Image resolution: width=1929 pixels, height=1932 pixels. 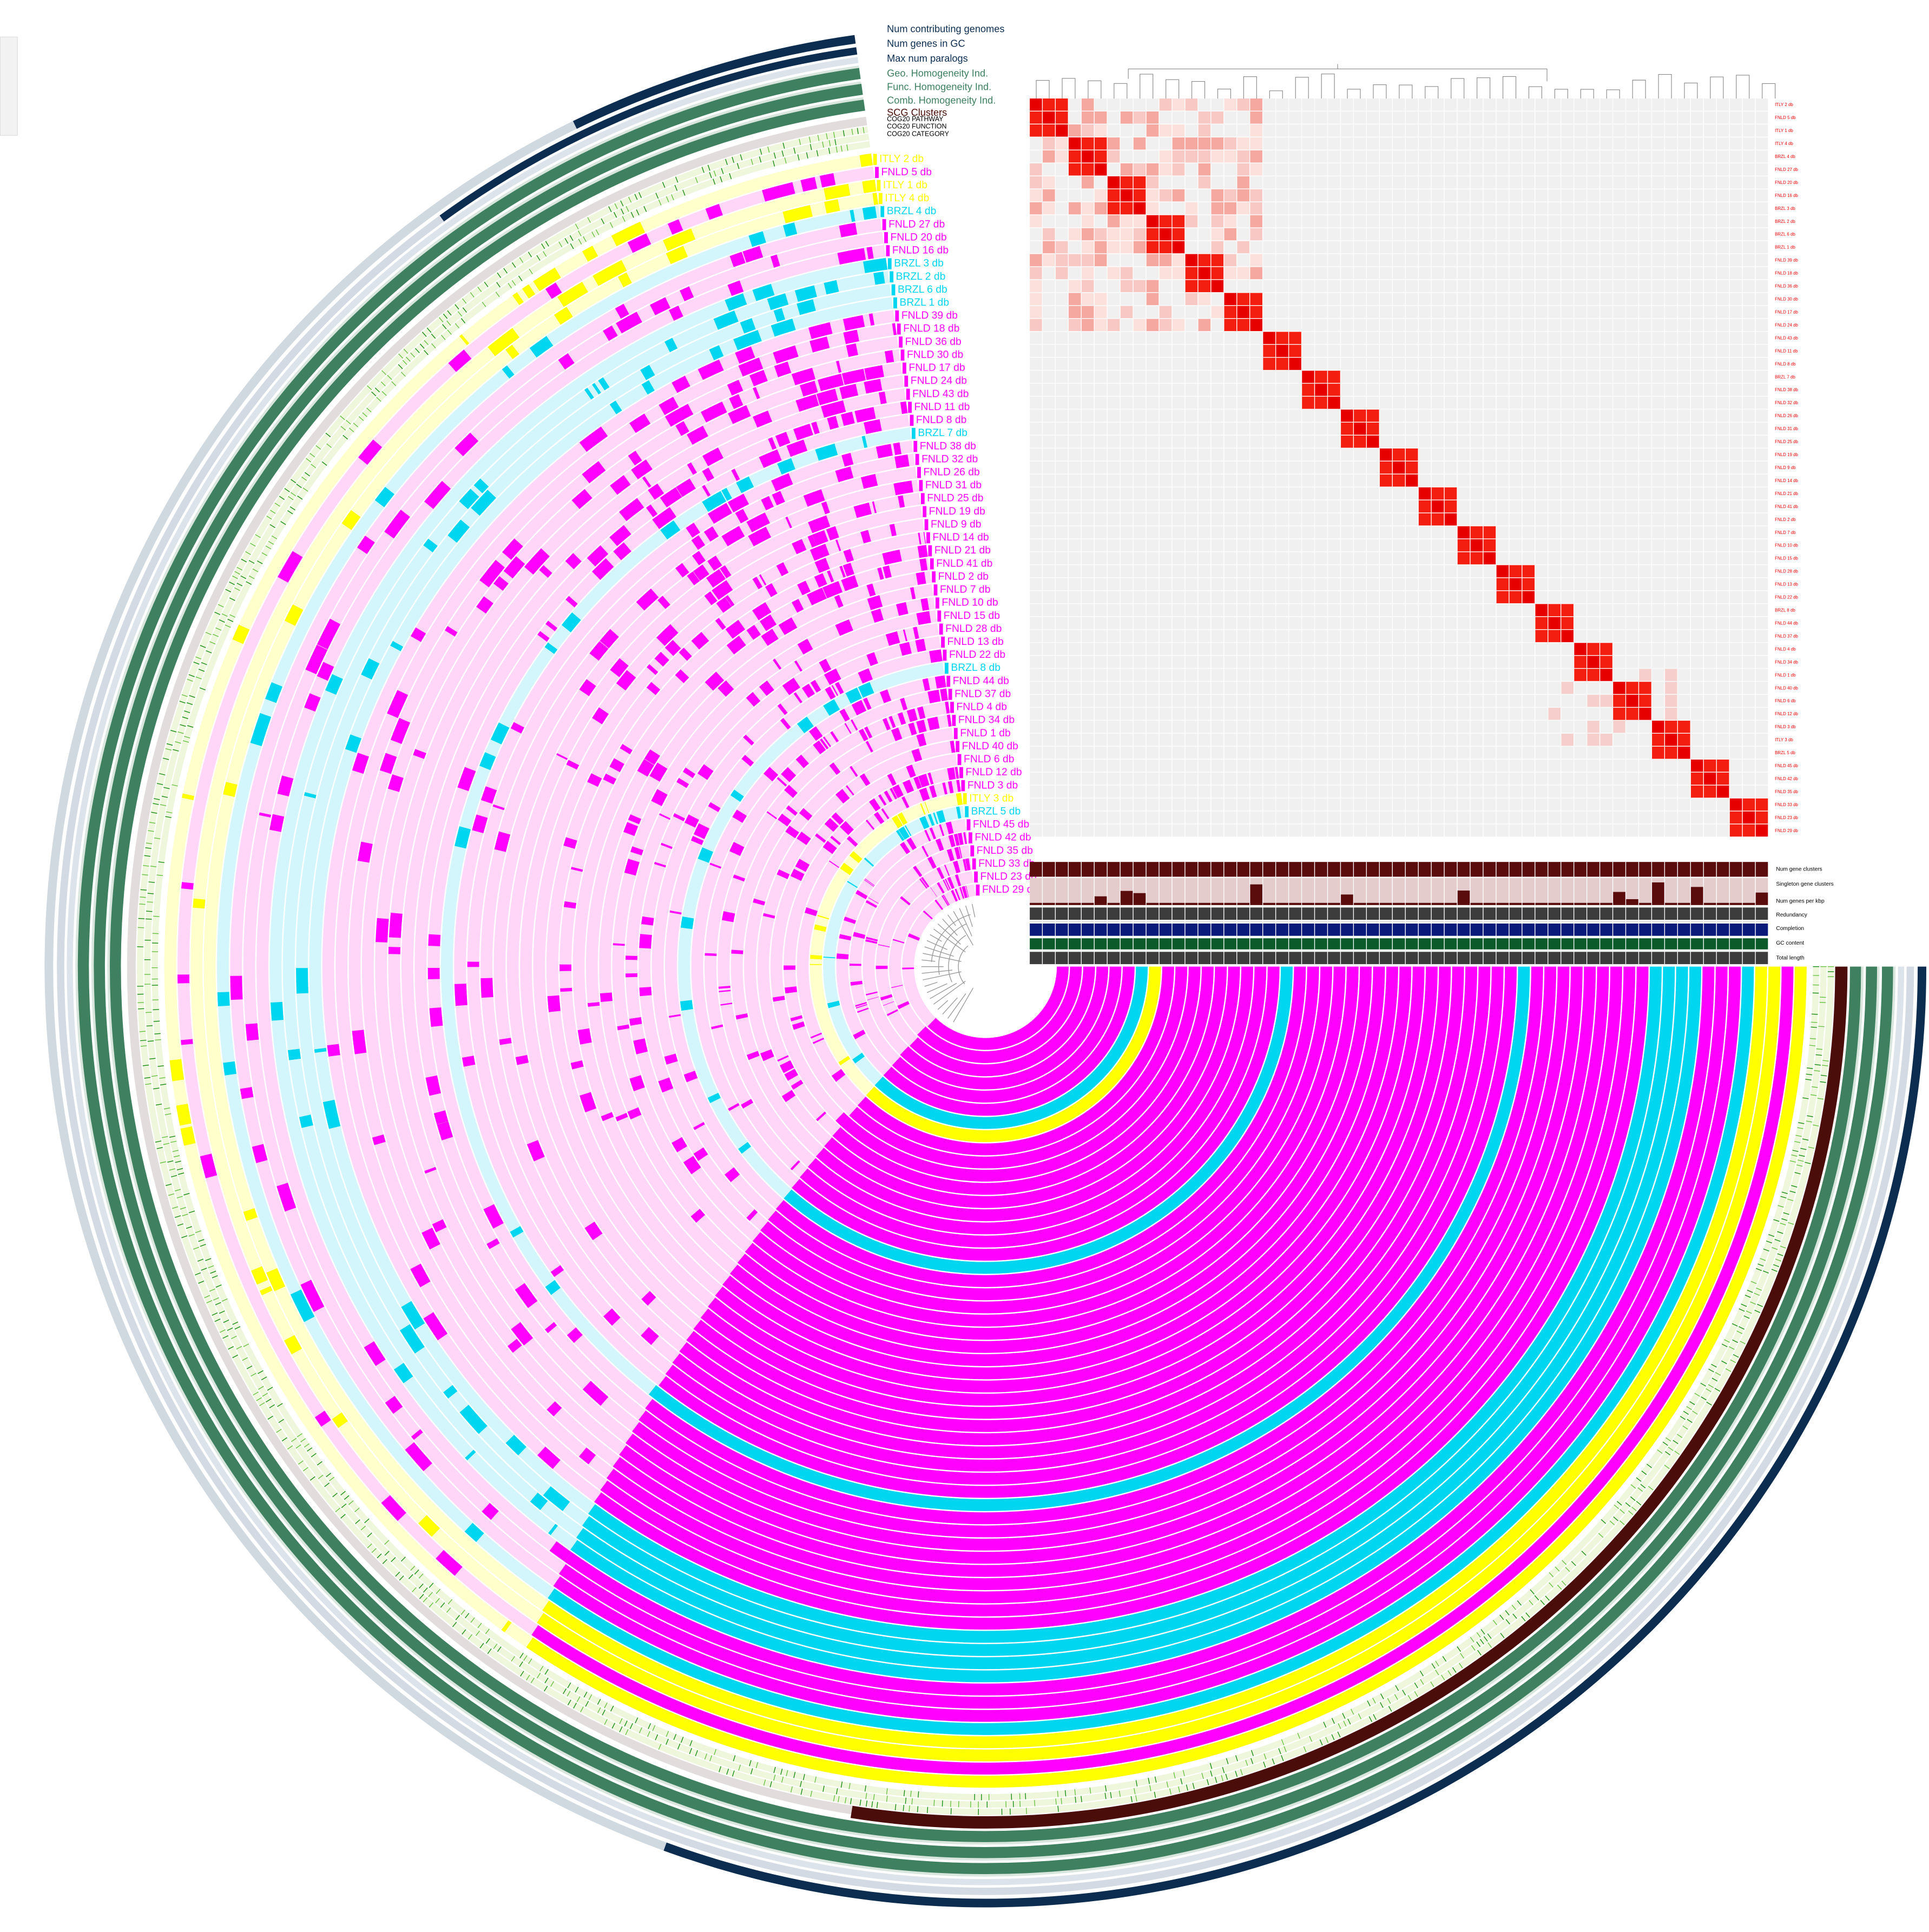 I want to click on genome-label-swatch, so click(x=902, y=355).